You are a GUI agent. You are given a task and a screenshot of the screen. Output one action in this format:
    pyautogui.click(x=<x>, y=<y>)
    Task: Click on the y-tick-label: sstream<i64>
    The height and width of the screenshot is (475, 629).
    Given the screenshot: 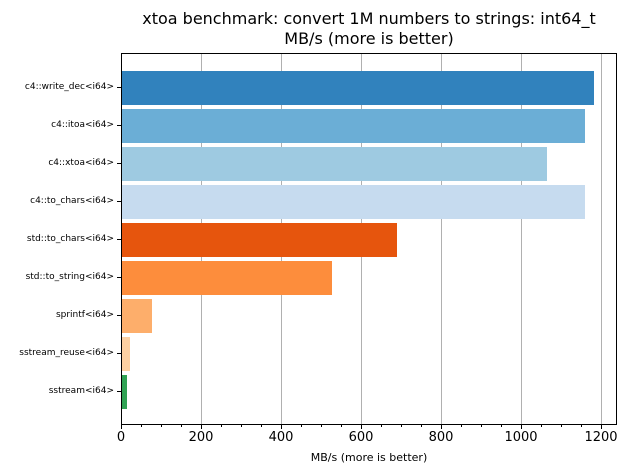 What is the action you would take?
    pyautogui.click(x=81, y=391)
    